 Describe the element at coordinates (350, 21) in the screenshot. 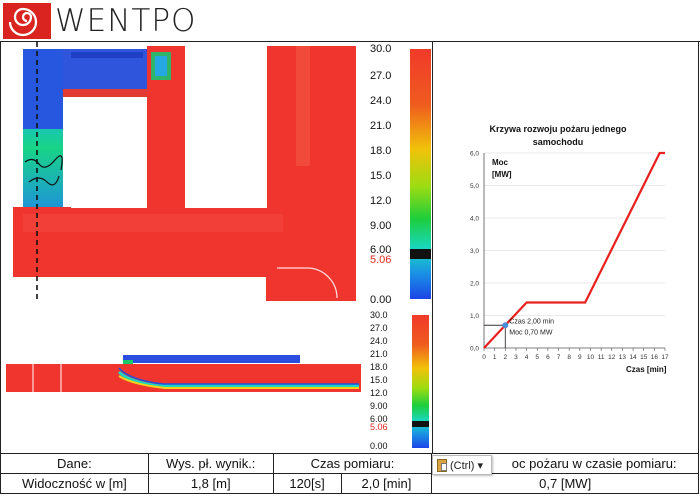

I see `header: WENTPO` at that location.